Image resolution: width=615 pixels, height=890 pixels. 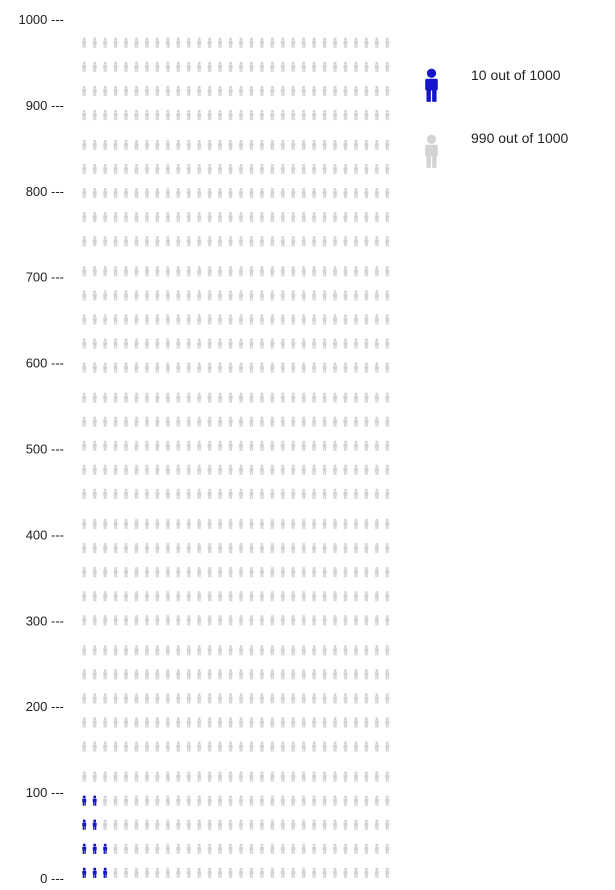 I want to click on y-tick-label: 1000 ---, so click(x=41, y=19).